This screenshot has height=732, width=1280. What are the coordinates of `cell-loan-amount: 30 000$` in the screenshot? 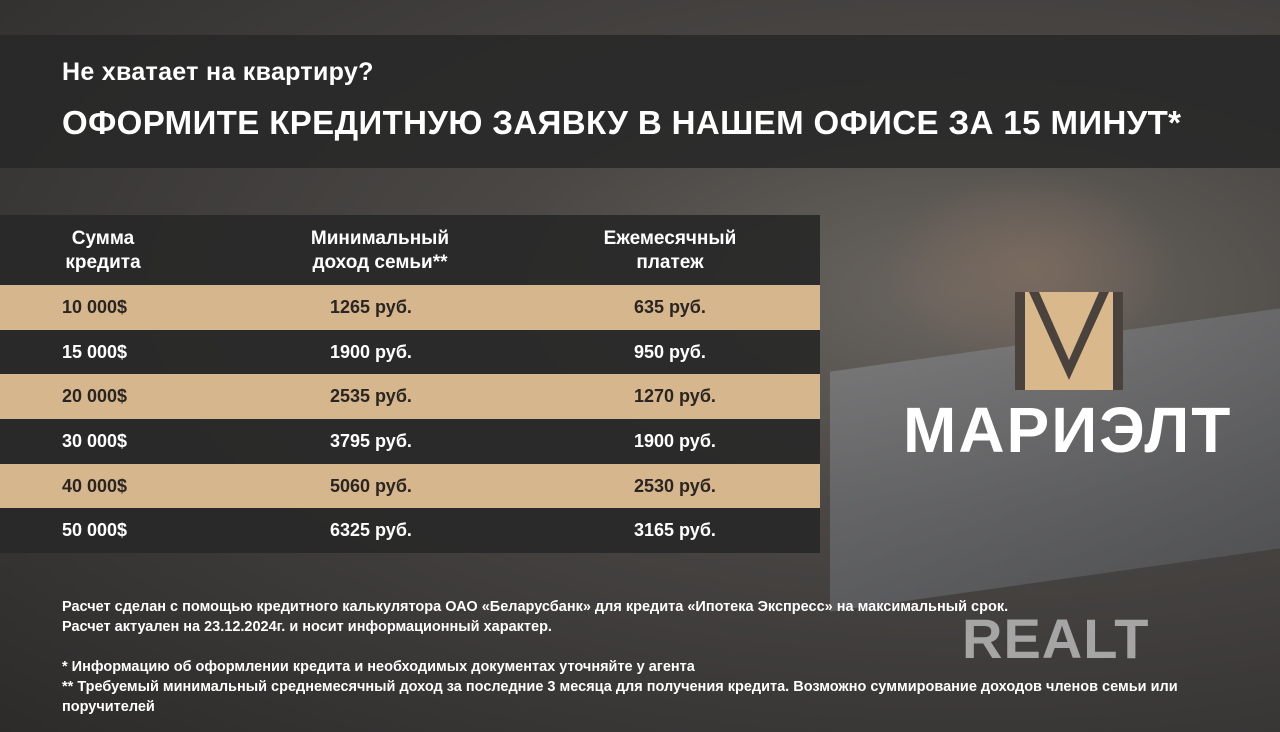 It's located at (95, 441).